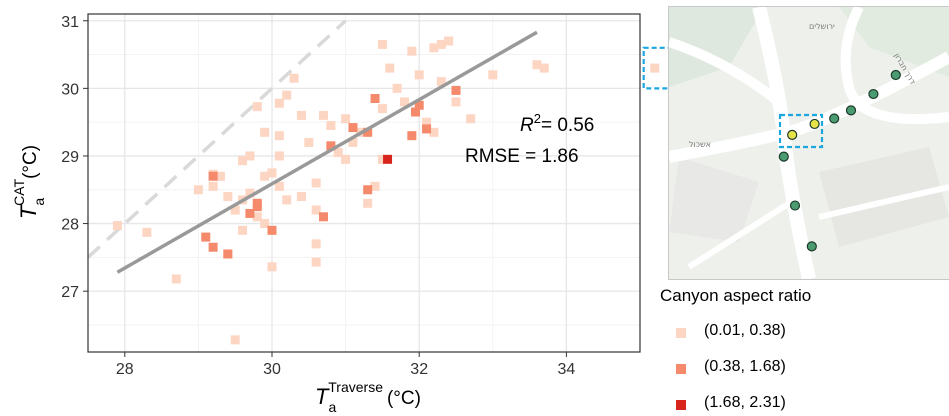 The height and width of the screenshot is (416, 949). What do you see at coordinates (736, 295) in the screenshot?
I see `legend-title: Canyon aspect ratio` at bounding box center [736, 295].